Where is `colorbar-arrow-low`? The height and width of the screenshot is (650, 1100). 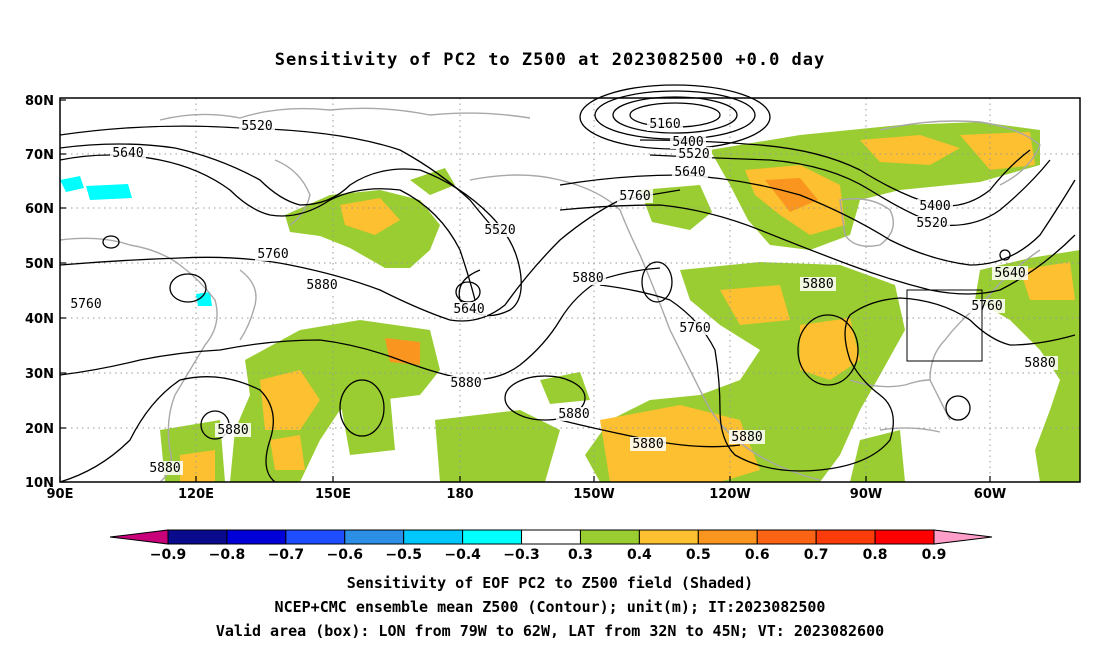
colorbar-arrow-low is located at coordinates (139, 537).